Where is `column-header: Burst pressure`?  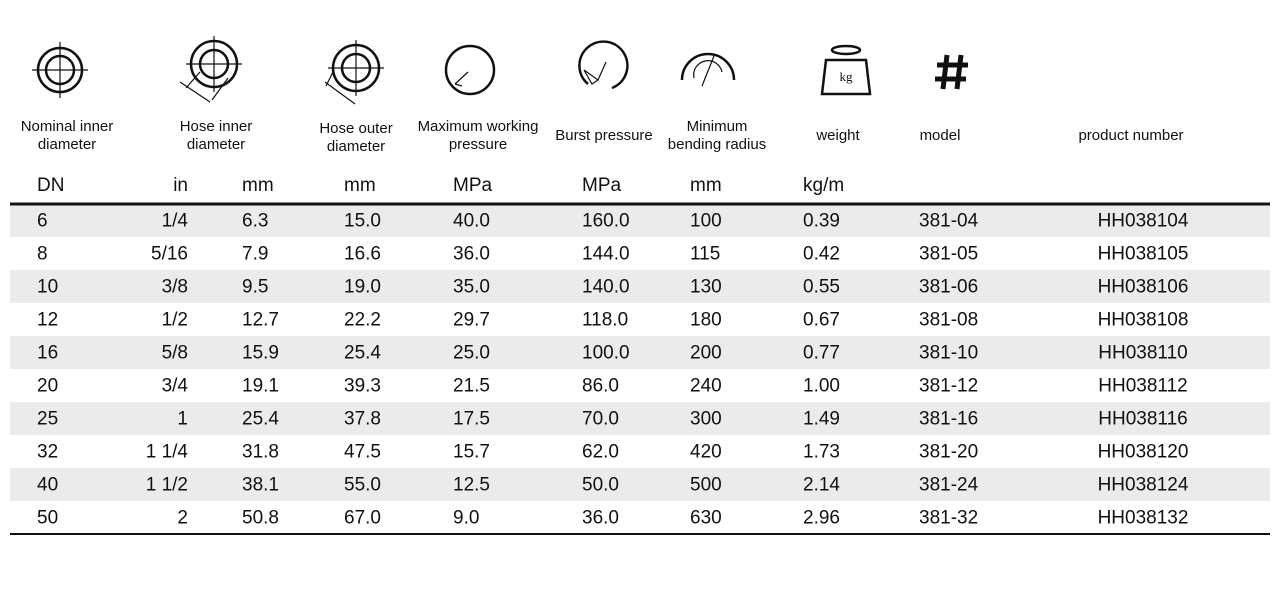 column-header: Burst pressure is located at coordinates (604, 135).